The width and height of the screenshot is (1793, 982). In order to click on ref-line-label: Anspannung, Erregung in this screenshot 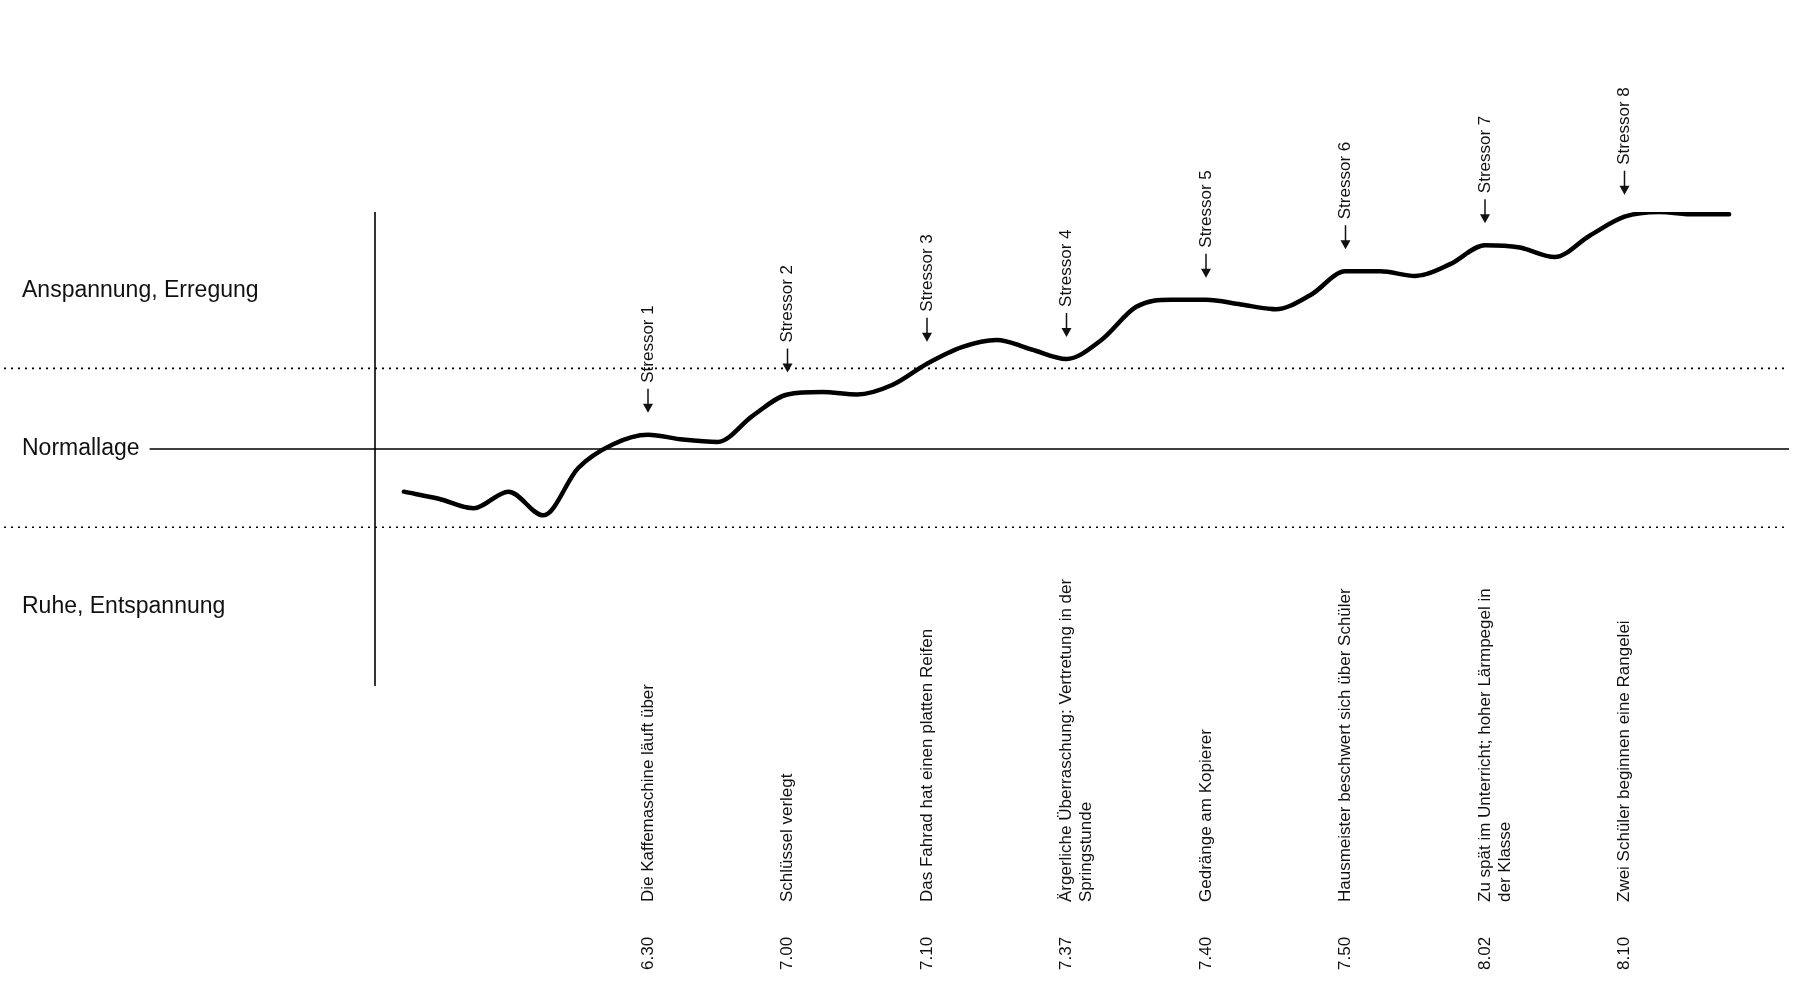, I will do `click(140, 288)`.